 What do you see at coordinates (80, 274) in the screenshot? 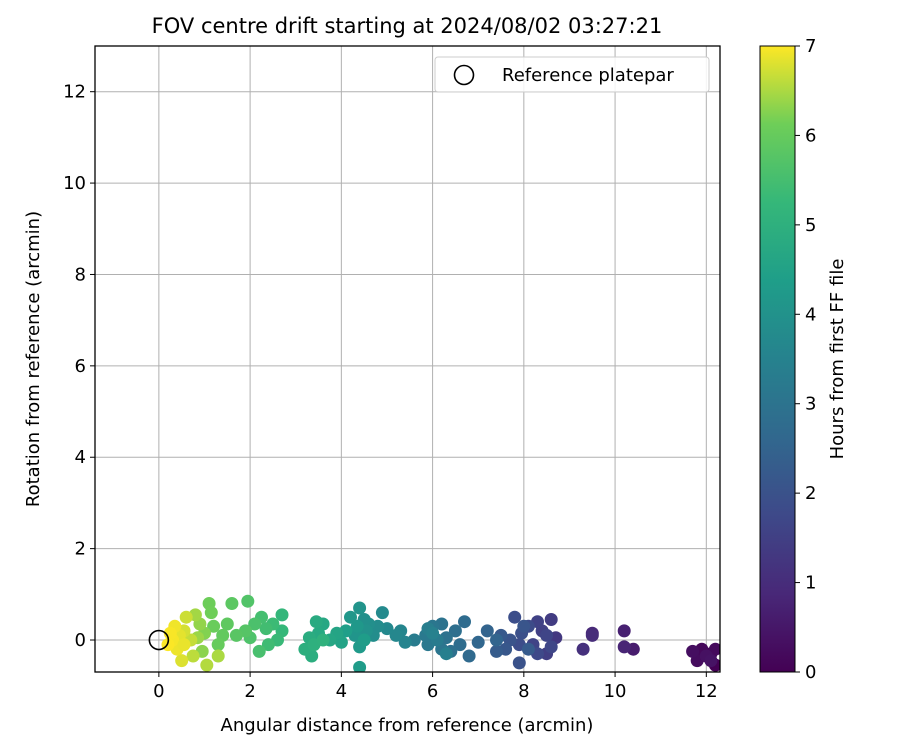
I see `y-tick-label: 8` at bounding box center [80, 274].